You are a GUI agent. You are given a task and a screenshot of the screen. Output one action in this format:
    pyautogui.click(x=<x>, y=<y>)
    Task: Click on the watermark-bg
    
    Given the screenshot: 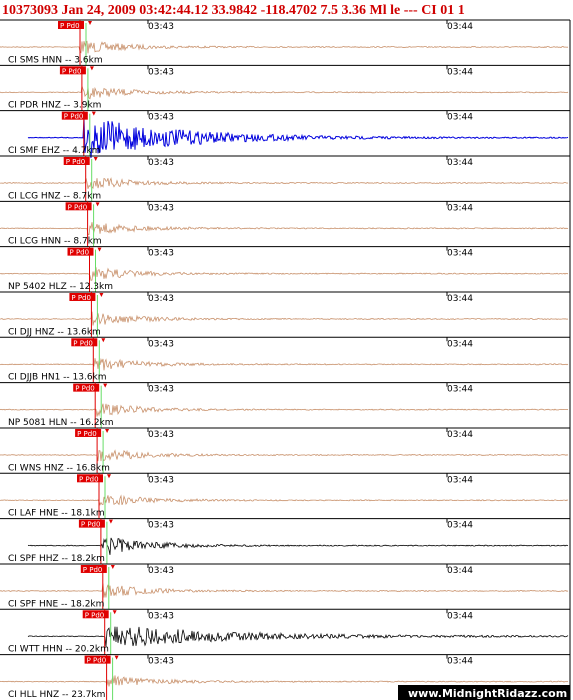 What is the action you would take?
    pyautogui.click(x=484, y=692)
    